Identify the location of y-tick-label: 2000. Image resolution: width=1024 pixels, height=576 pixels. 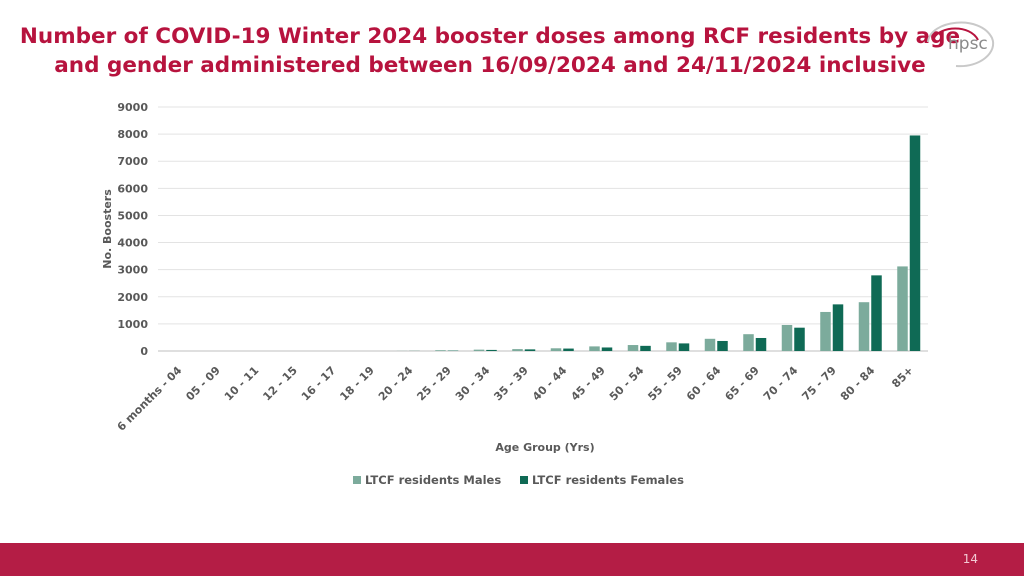
(132, 297).